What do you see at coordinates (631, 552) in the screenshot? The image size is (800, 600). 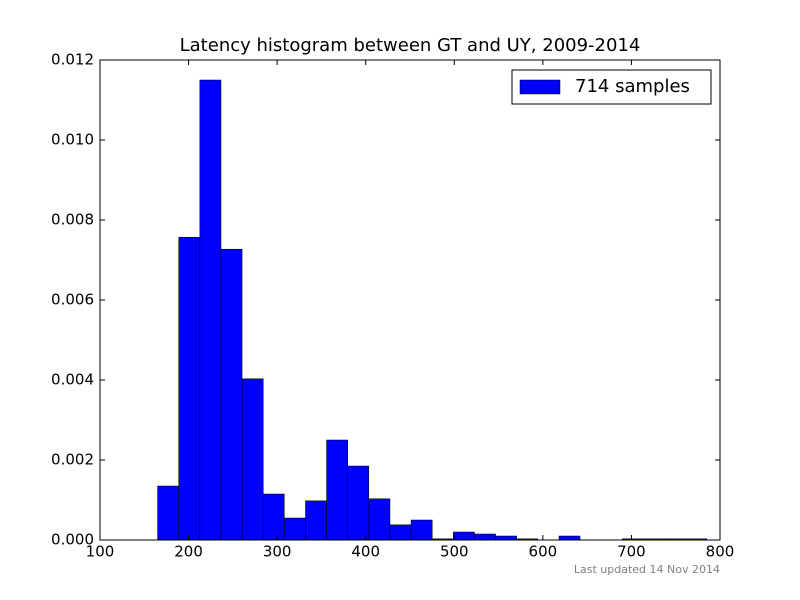 I see `x-tick-label: 700` at bounding box center [631, 552].